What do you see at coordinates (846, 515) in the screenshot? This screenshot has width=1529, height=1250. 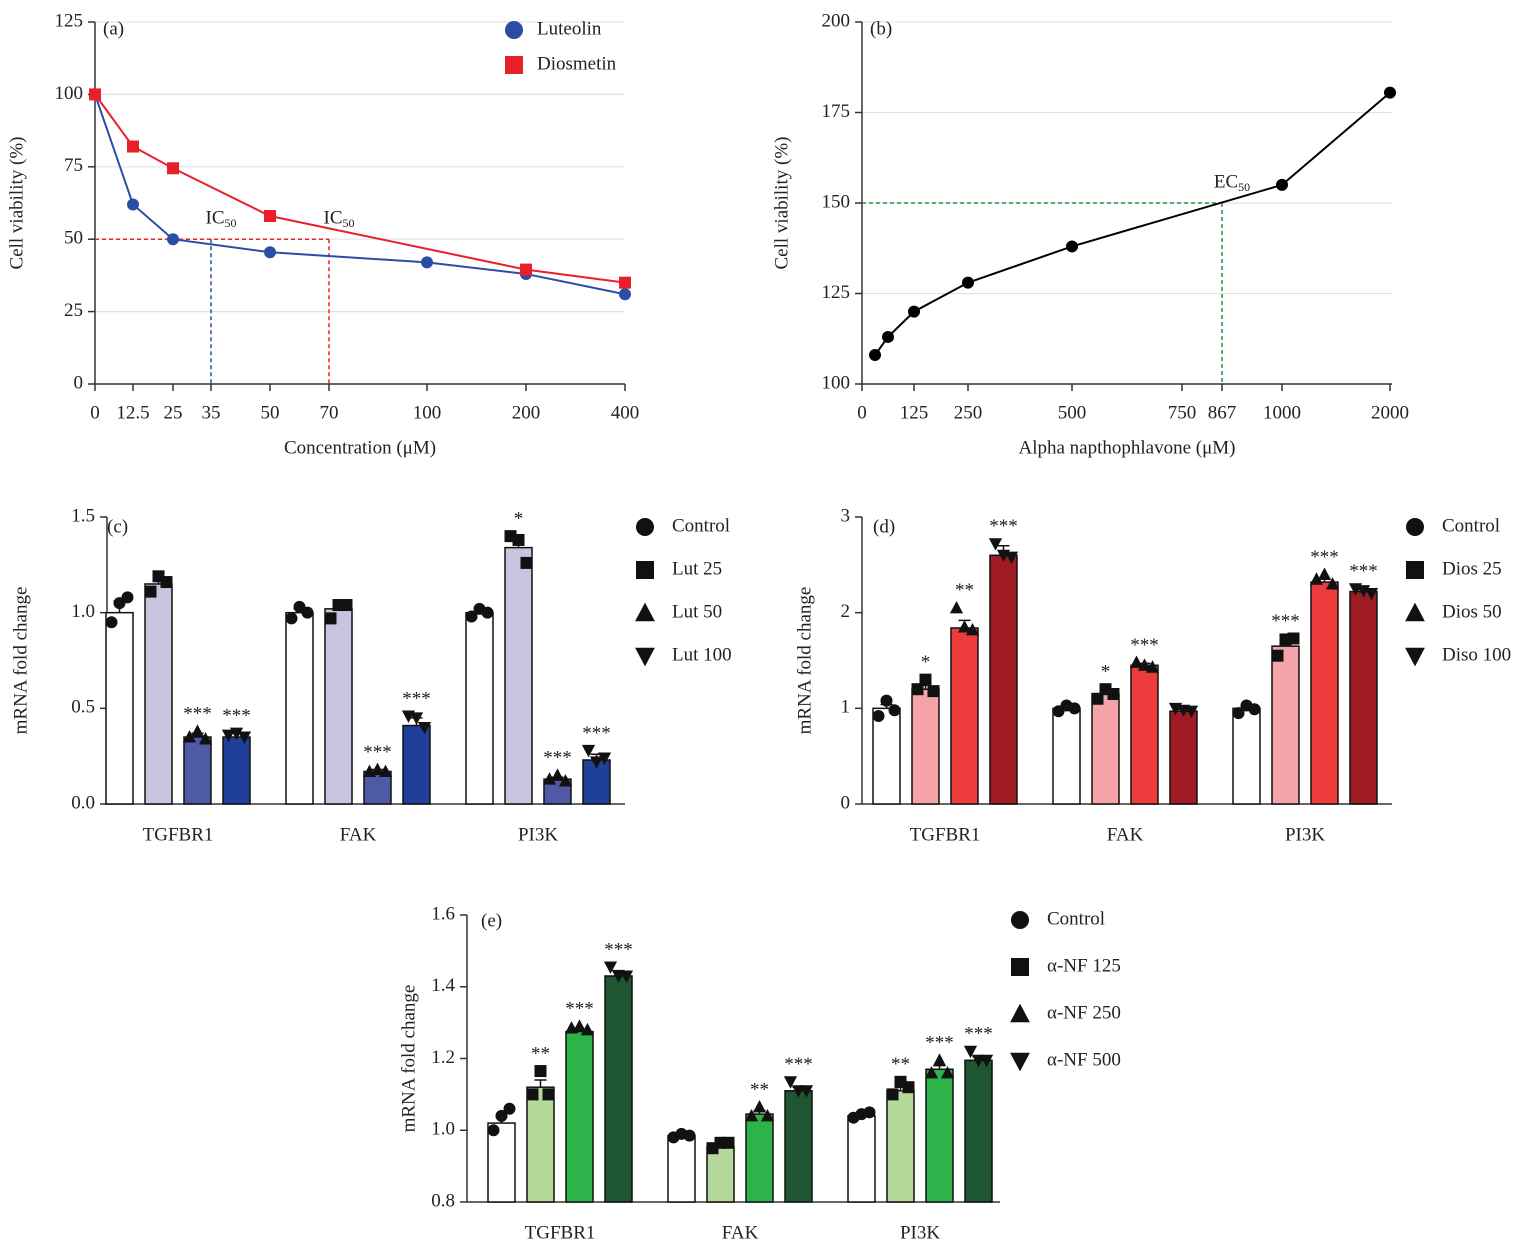 I see `y-tick-label: 3` at bounding box center [846, 515].